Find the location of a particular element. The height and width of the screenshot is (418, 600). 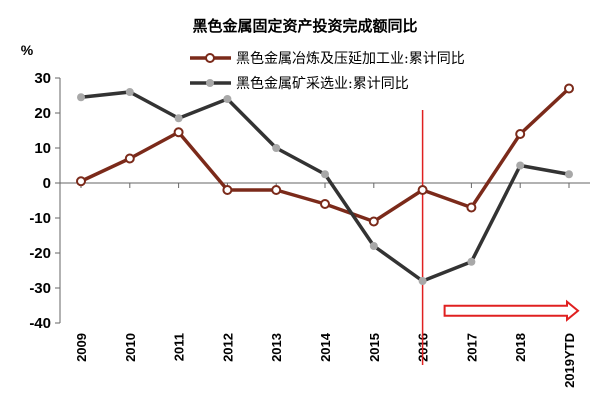

y-tick-label: 30 is located at coordinates (42, 78).